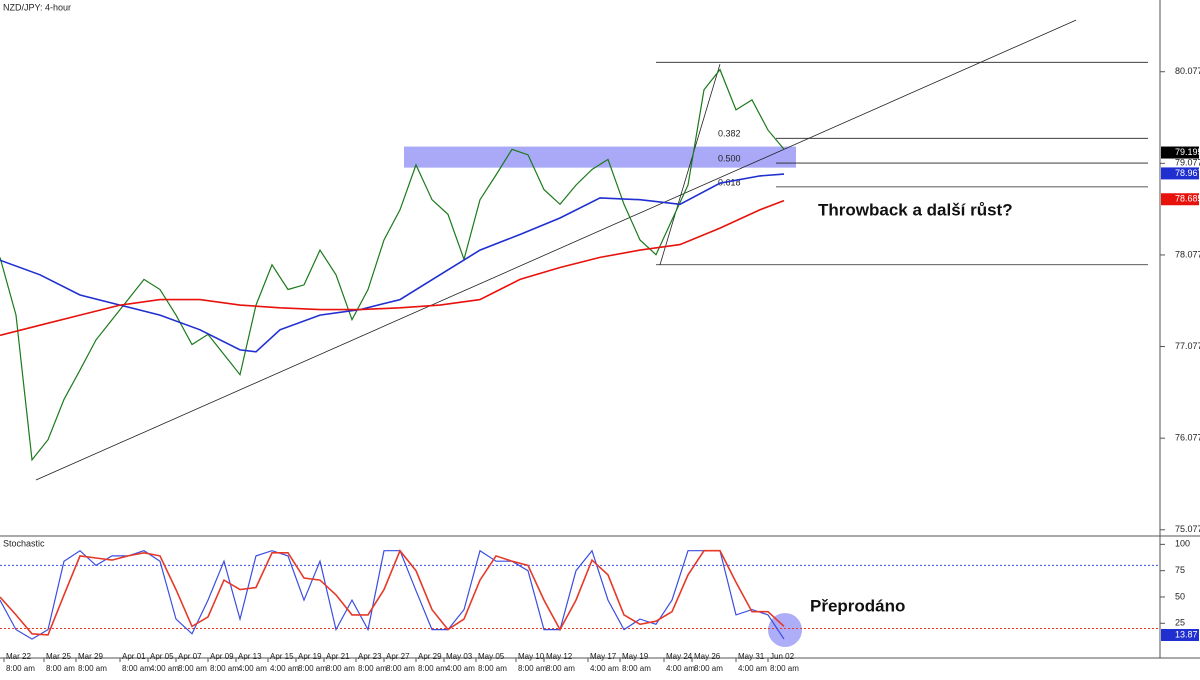 The image size is (1200, 680). What do you see at coordinates (134, 656) in the screenshot?
I see `x-tick-label: Apr 01` at bounding box center [134, 656].